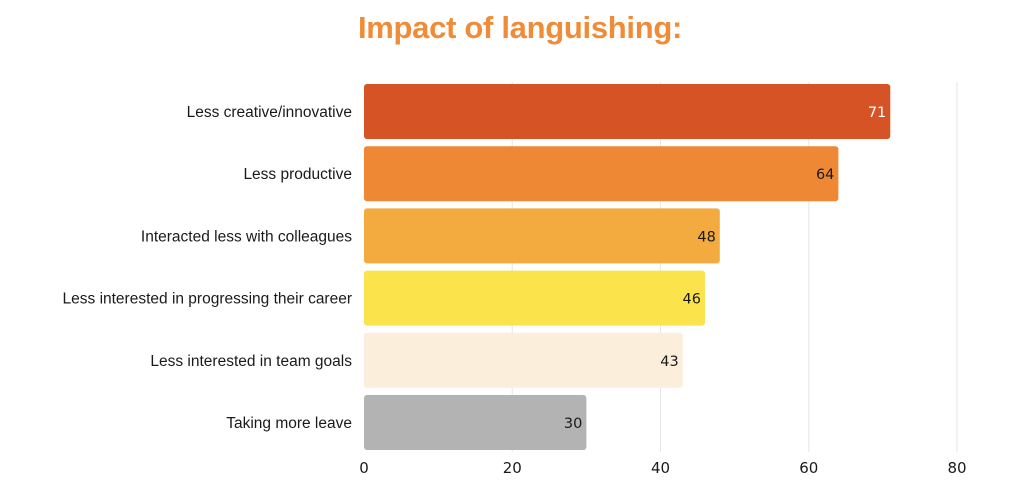 Image resolution: width=1024 pixels, height=497 pixels. I want to click on category-label: Taking more leave, so click(289, 423).